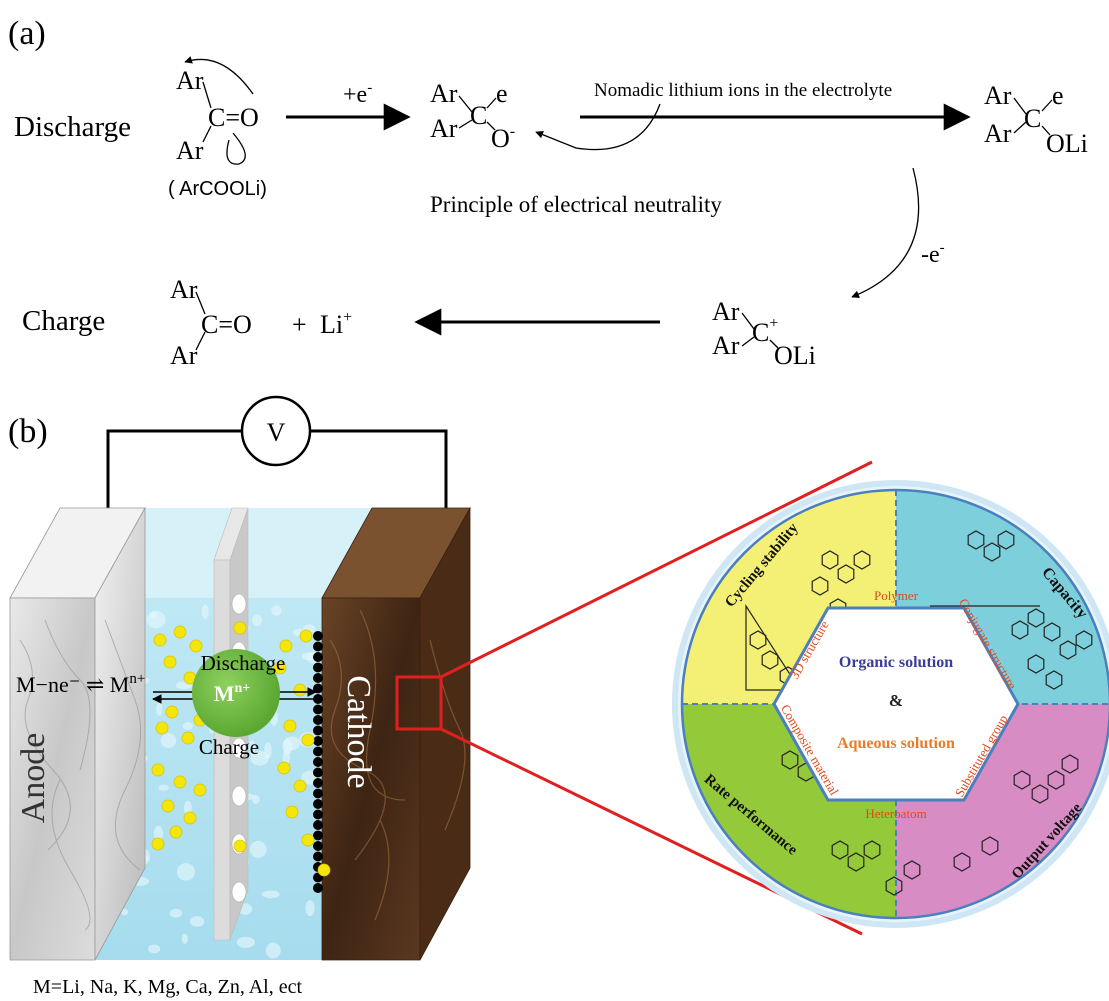 The width and height of the screenshot is (1109, 1001). I want to click on metal-ion-label: Mn+, so click(232, 693).